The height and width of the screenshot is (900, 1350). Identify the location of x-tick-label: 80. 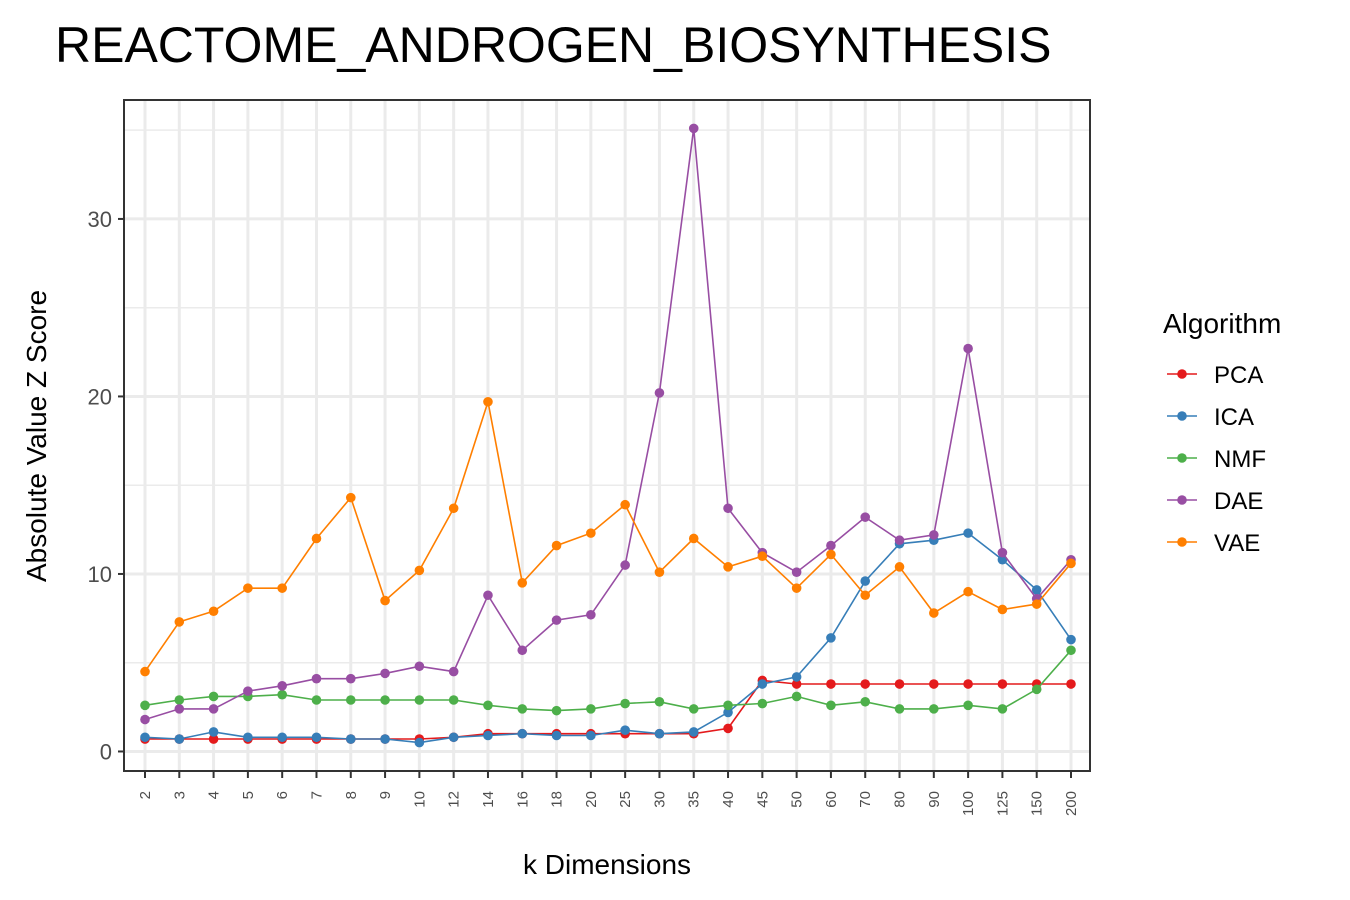
(900, 799).